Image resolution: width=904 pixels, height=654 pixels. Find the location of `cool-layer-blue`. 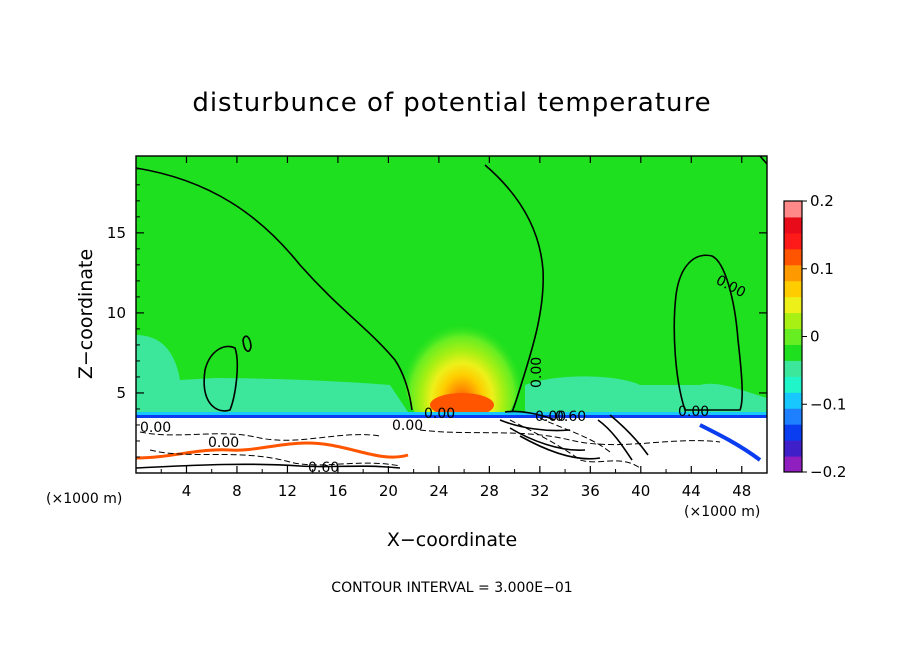

cool-layer-blue is located at coordinates (451, 416).